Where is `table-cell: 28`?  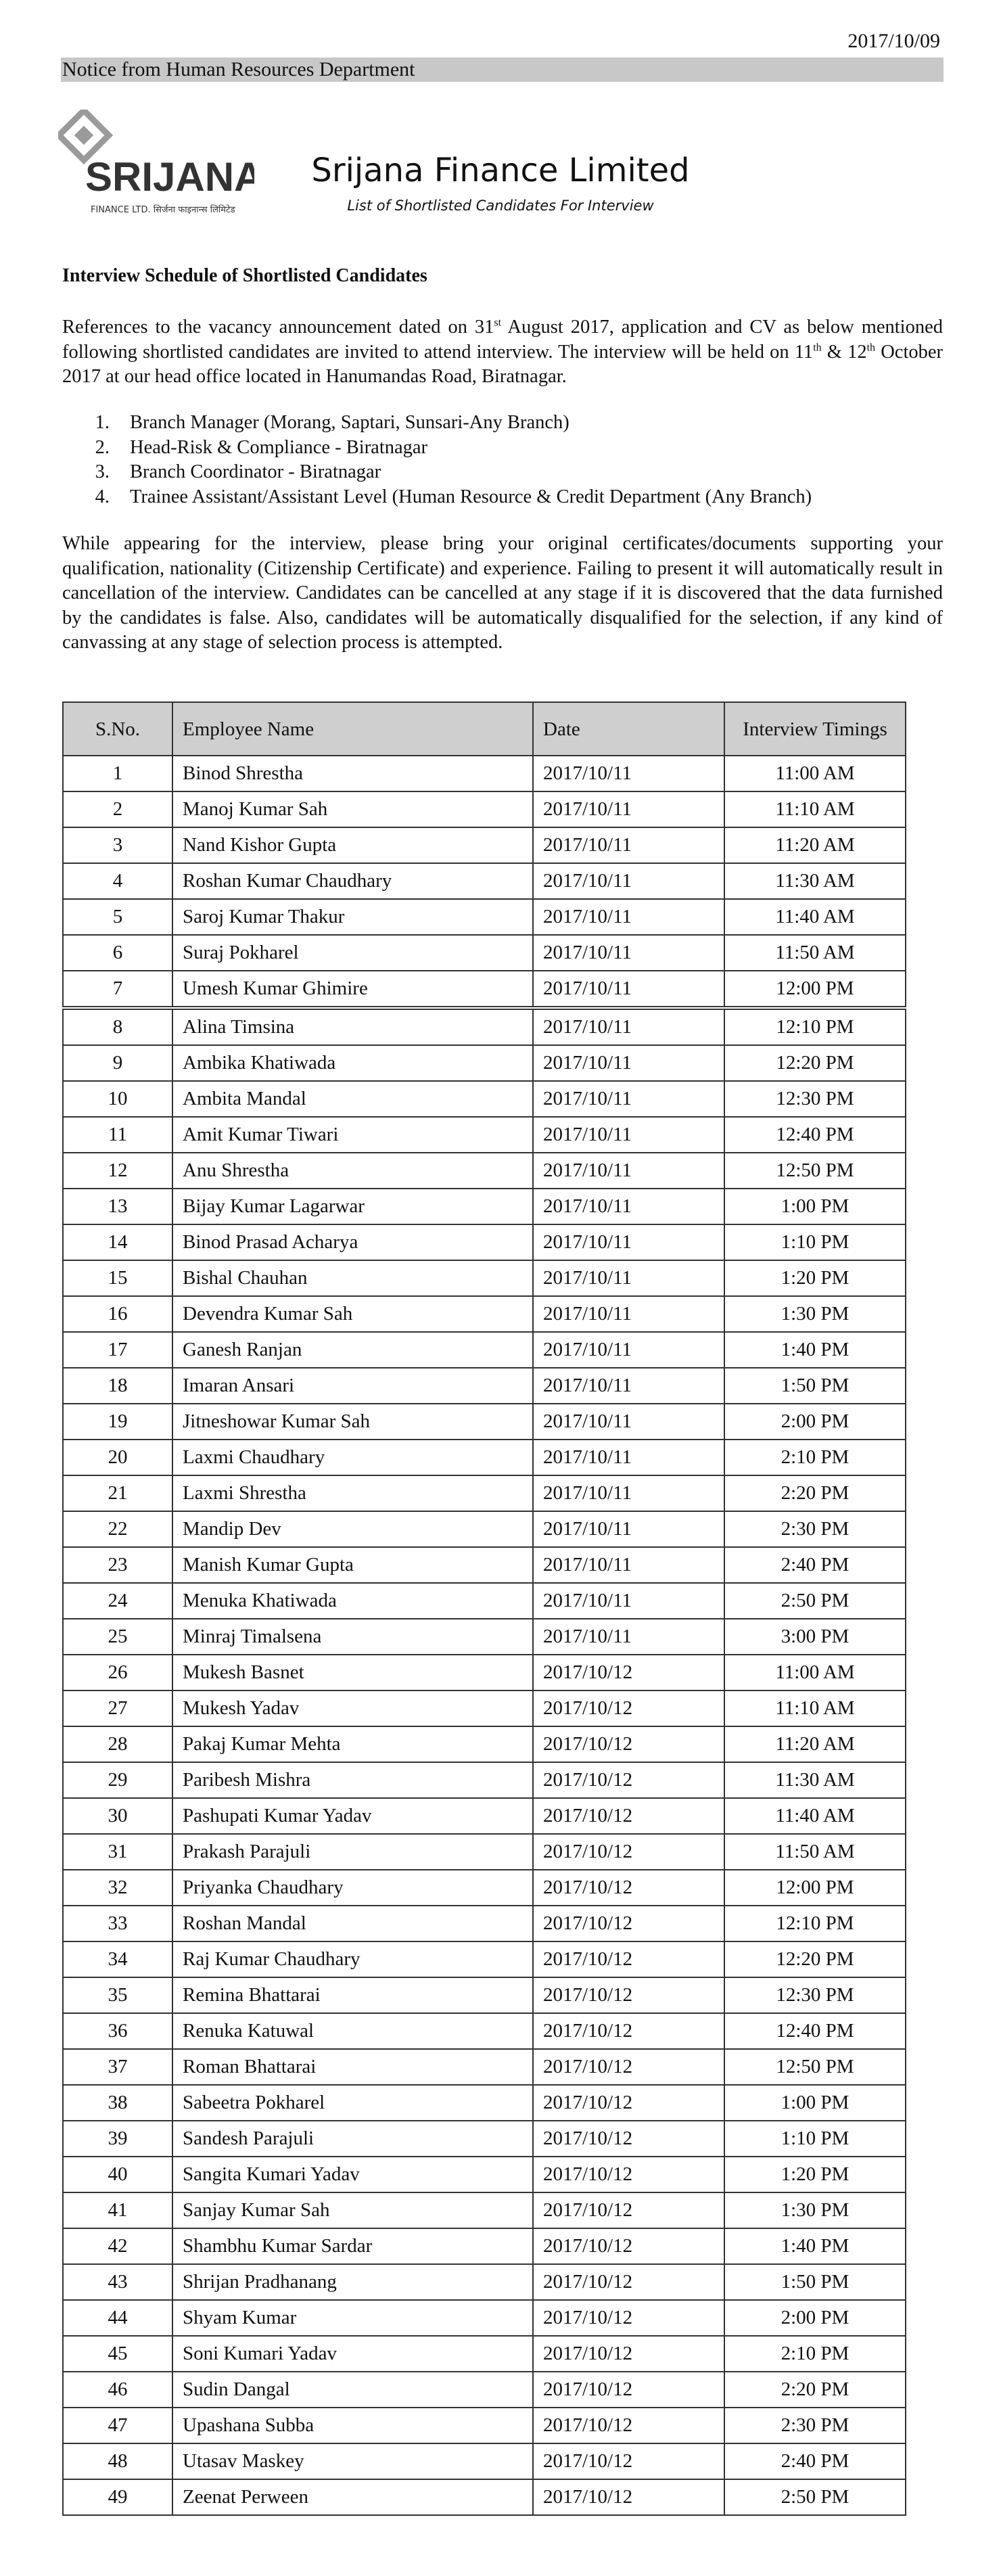
table-cell: 28 is located at coordinates (117, 1744).